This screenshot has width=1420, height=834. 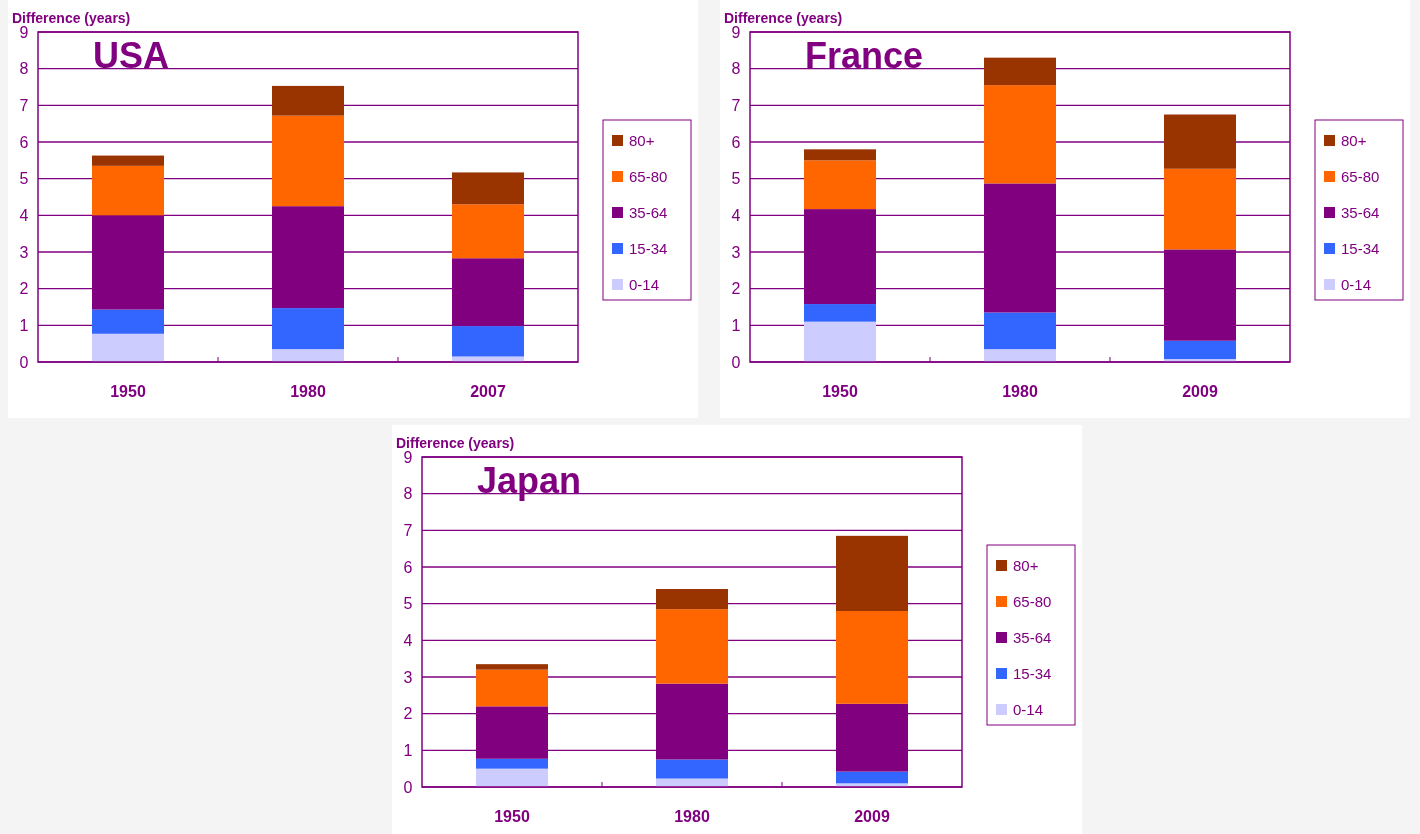 What do you see at coordinates (488, 391) in the screenshot?
I see `x-tick-label: 2007` at bounding box center [488, 391].